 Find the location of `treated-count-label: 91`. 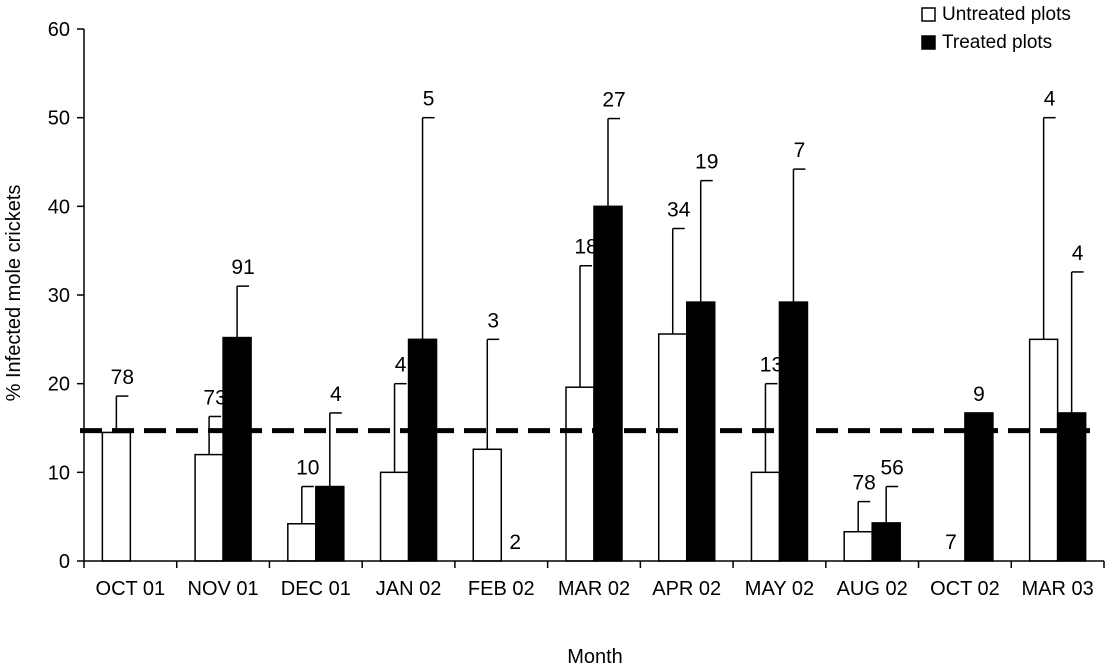

treated-count-label: 91 is located at coordinates (242, 267).